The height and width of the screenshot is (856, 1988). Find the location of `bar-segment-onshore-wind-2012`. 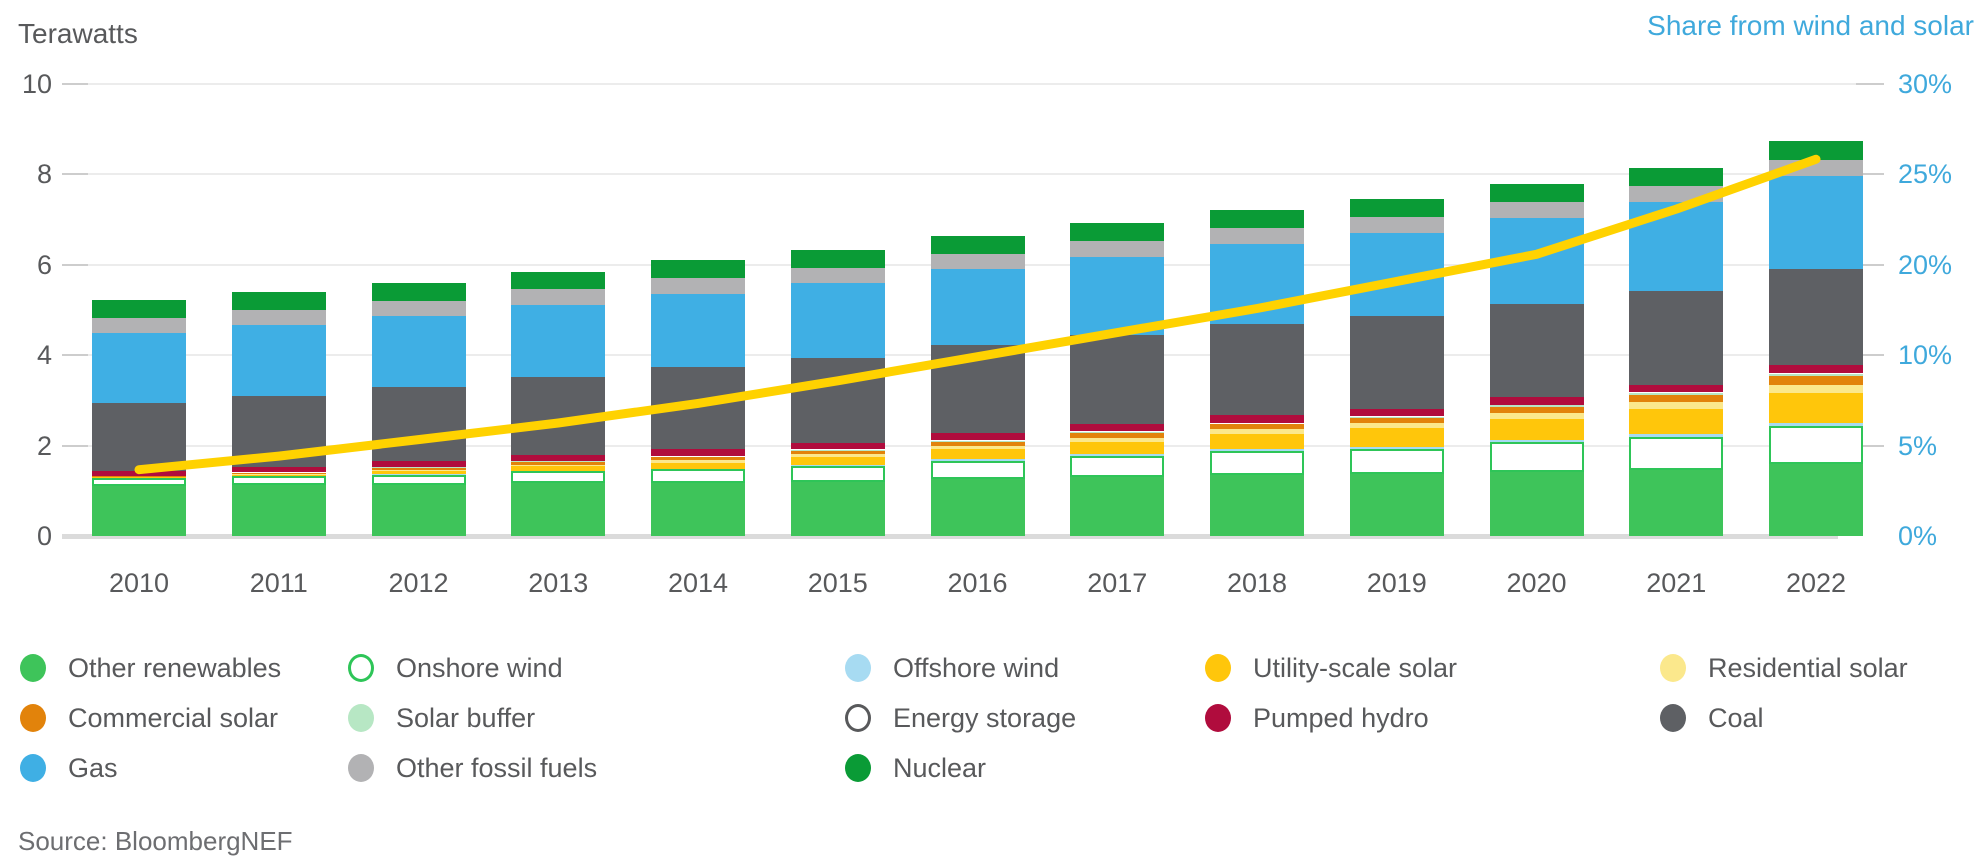

bar-segment-onshore-wind-2012 is located at coordinates (418, 479).